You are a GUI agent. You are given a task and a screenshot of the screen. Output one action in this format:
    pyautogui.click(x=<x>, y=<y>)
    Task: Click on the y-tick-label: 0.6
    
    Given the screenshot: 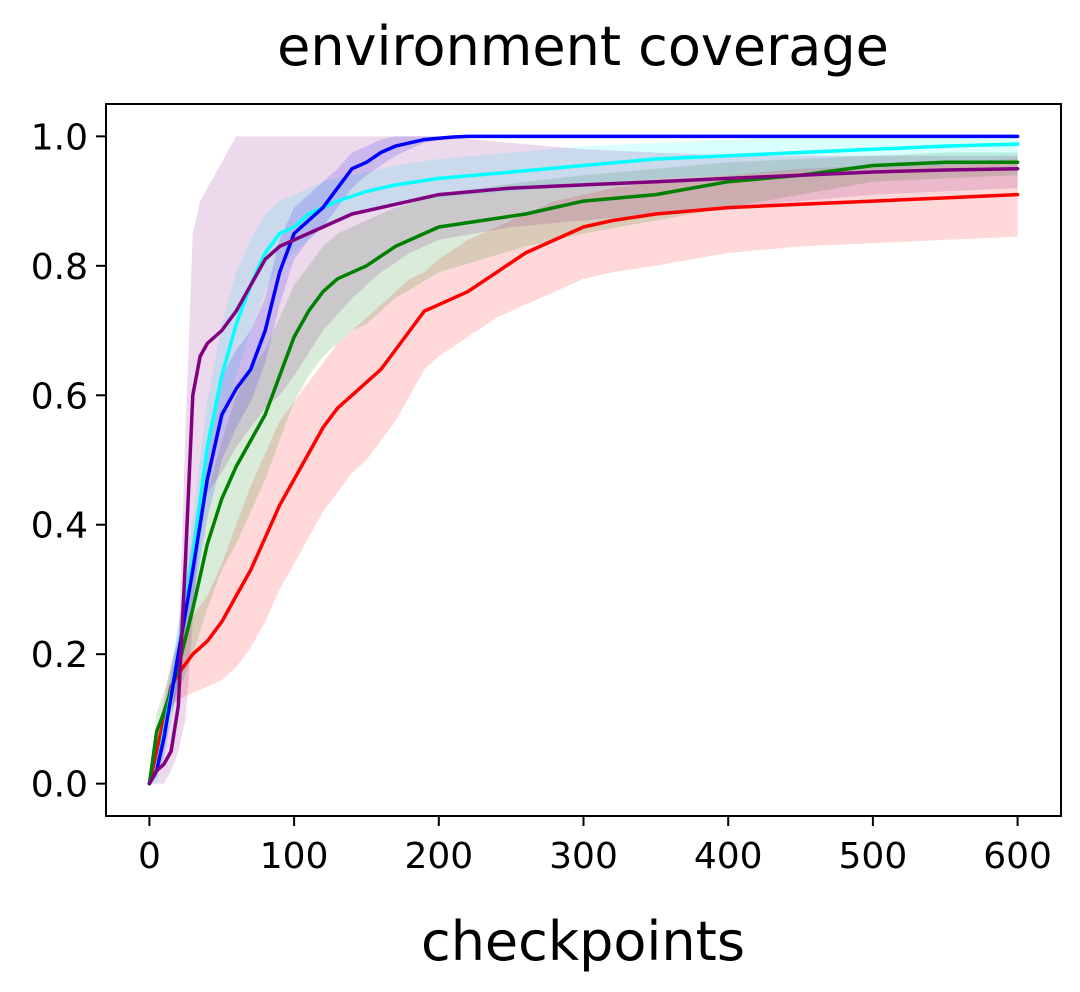 What is the action you would take?
    pyautogui.click(x=59, y=396)
    